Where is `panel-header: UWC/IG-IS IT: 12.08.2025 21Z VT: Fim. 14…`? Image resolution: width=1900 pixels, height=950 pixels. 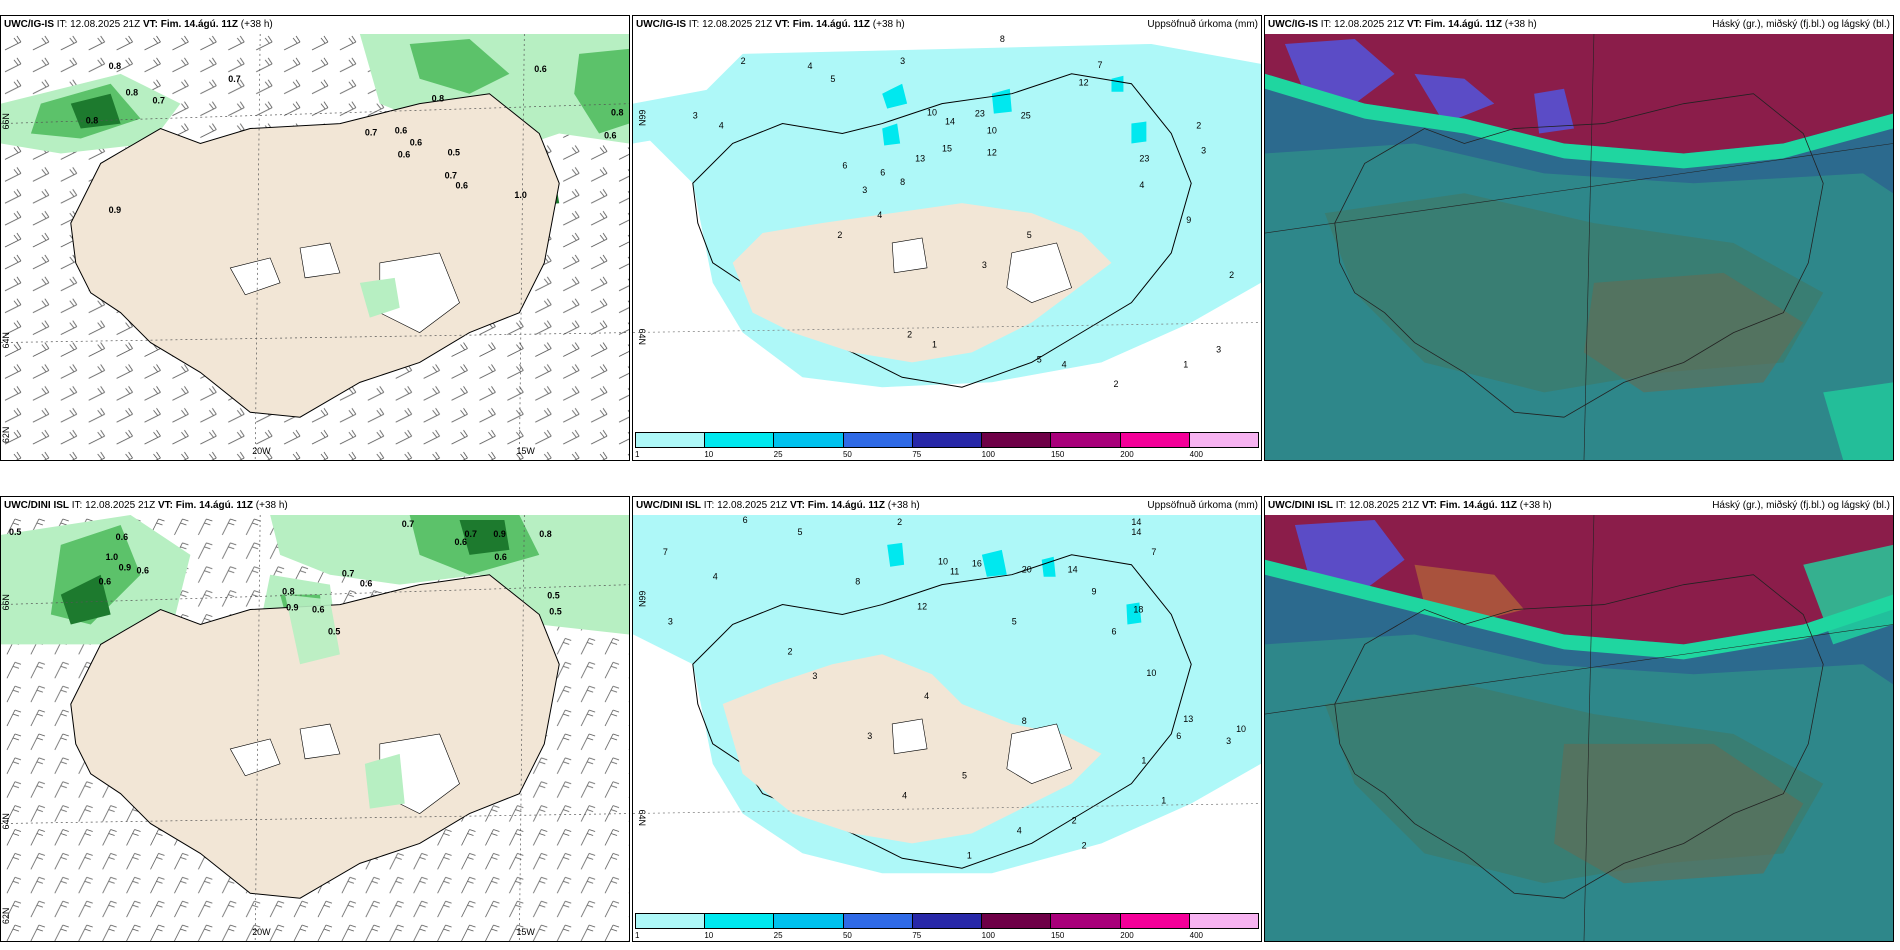
panel-header: UWC/IG-IS IT: 12.08.2025 21Z VT: Fim. 14… is located at coordinates (947, 25).